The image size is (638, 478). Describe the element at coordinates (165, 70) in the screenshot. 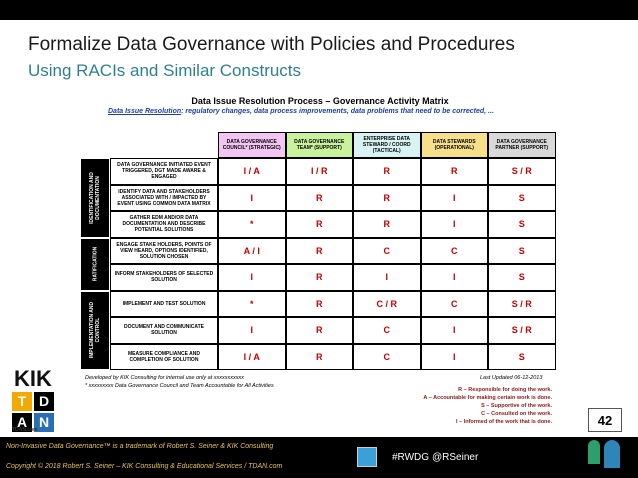

I see `slide-subtitle: Using RACIs and Similar Constructs` at that location.